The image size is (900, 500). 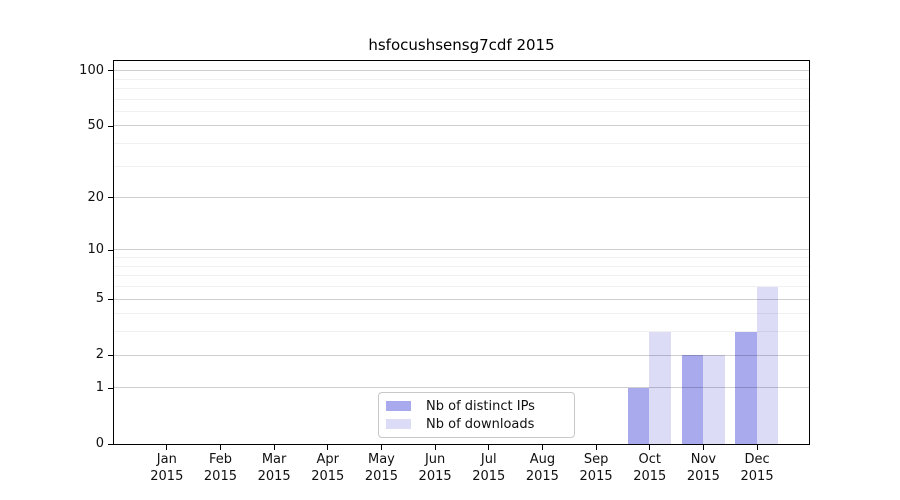 I want to click on x-tick-label: Oct 2015, so click(x=650, y=468).